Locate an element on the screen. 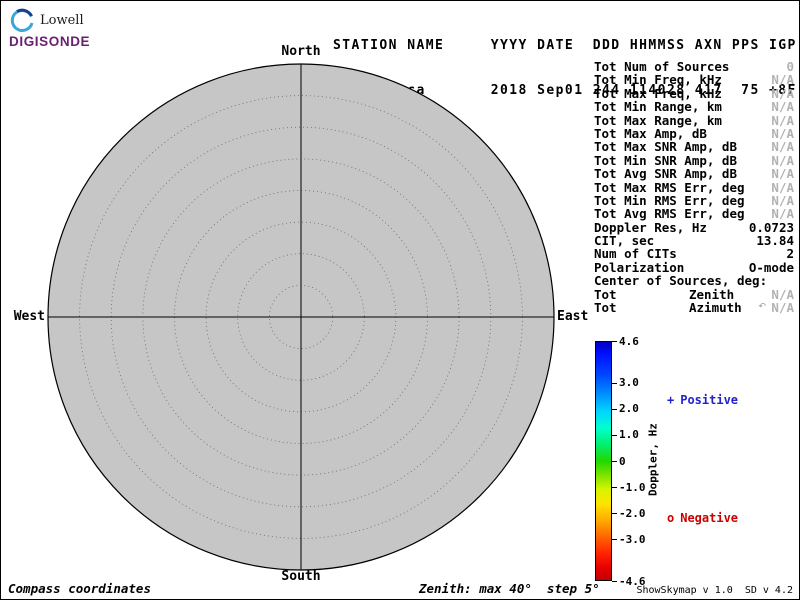  plus-marker-icon: + is located at coordinates (671, 400).